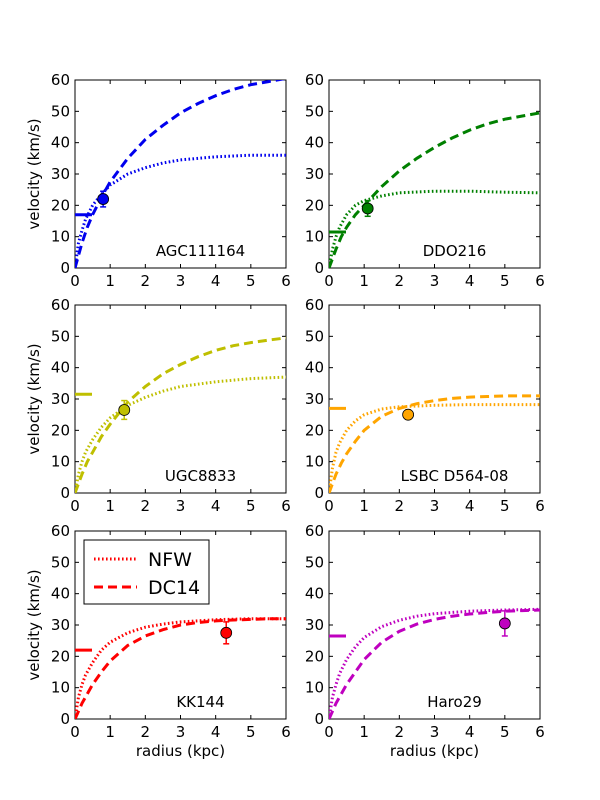  Describe the element at coordinates (200, 476) in the screenshot. I see `galaxy-label: UGC8833` at that location.